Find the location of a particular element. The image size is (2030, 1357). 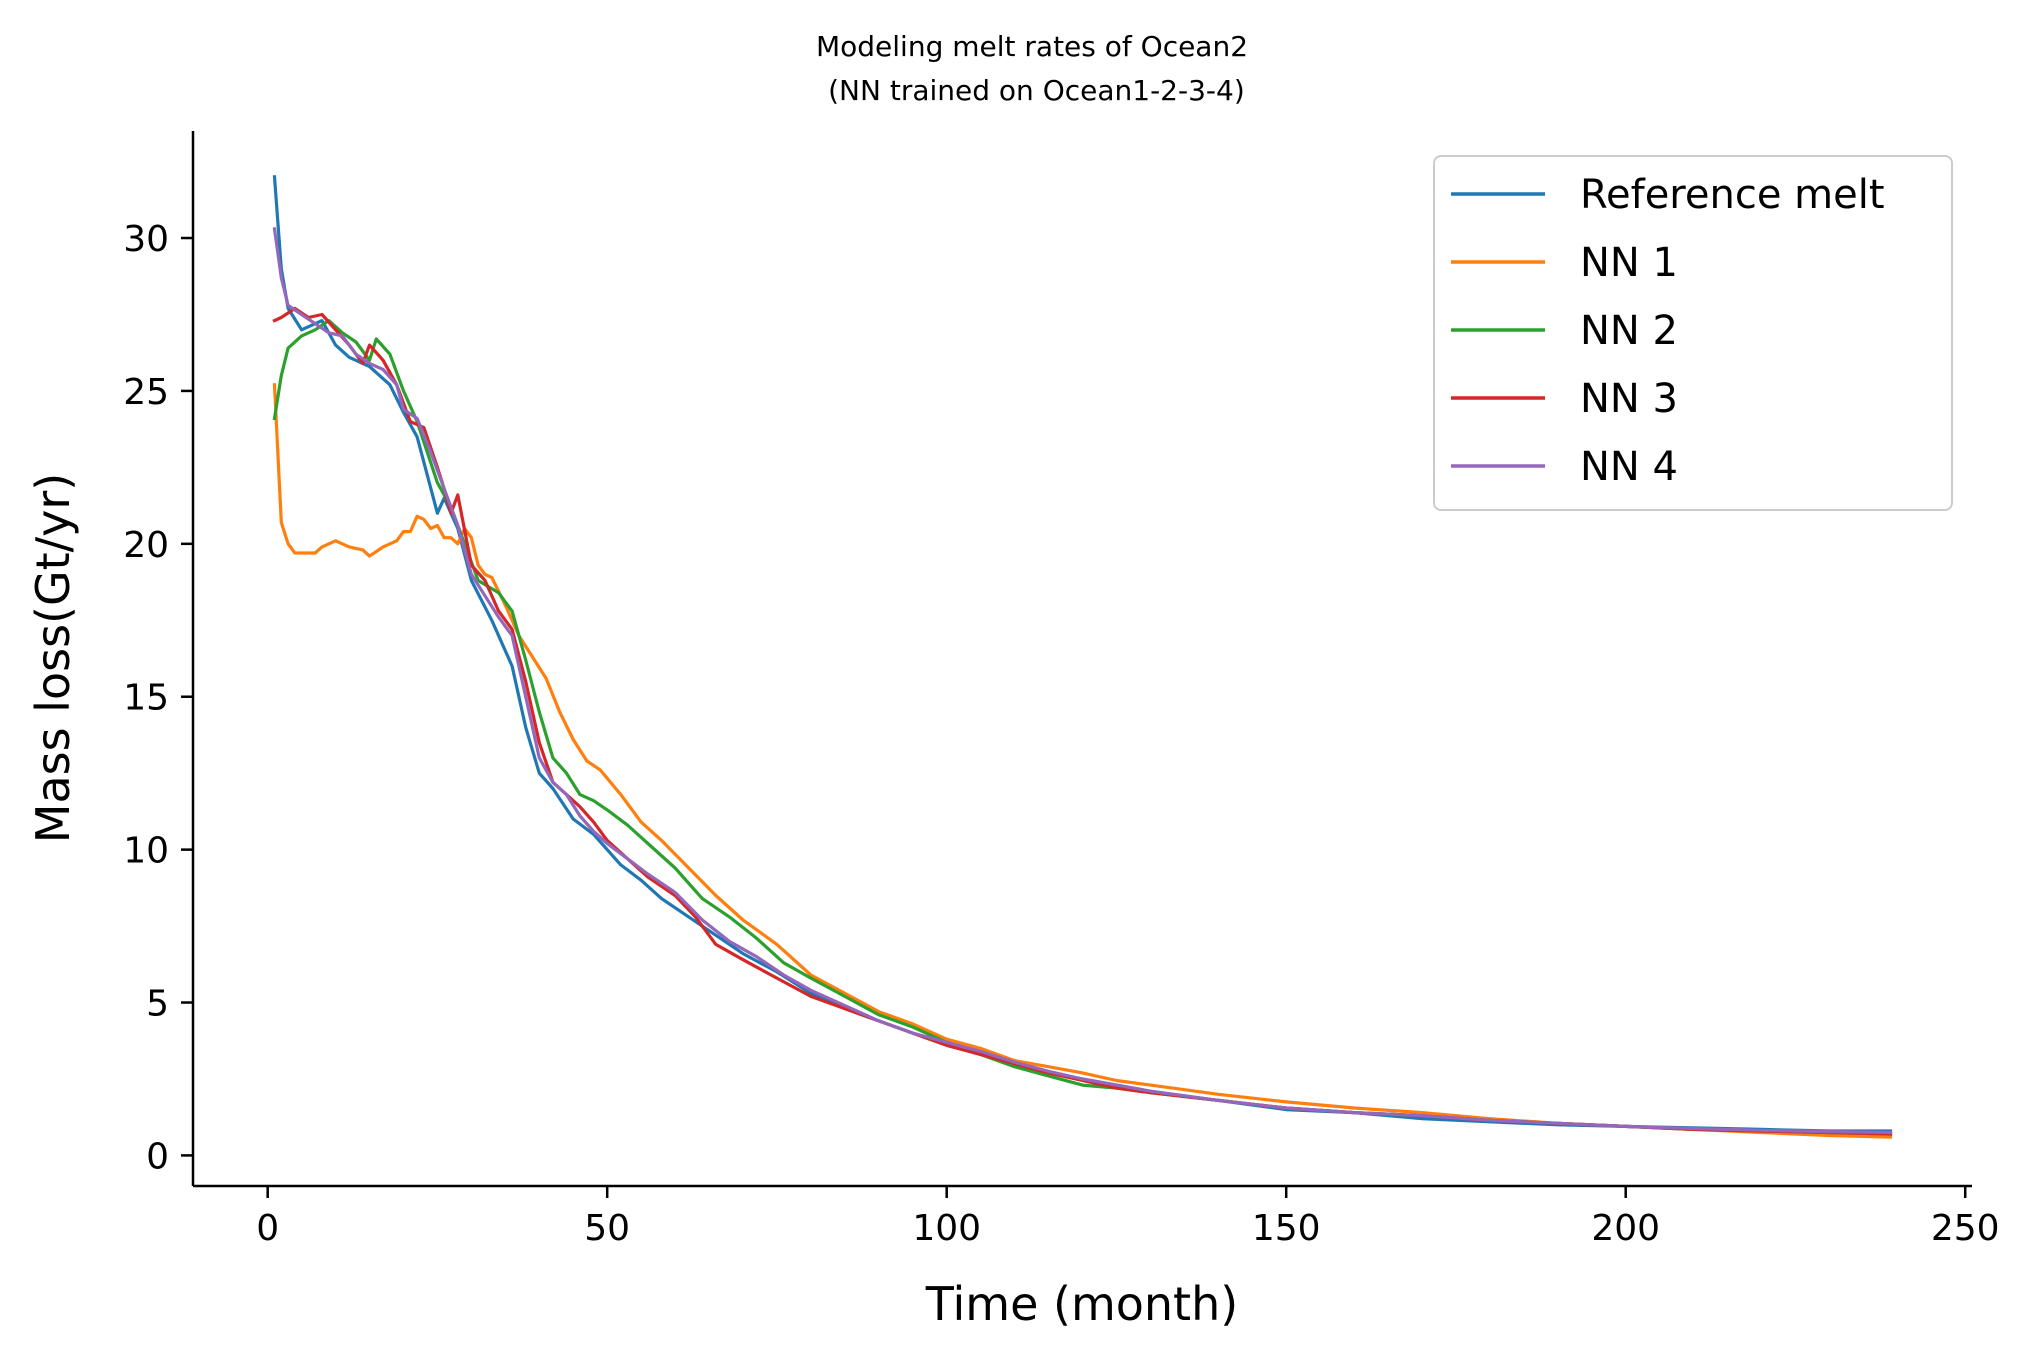

y-tick-label: 5 is located at coordinates (157, 1004).